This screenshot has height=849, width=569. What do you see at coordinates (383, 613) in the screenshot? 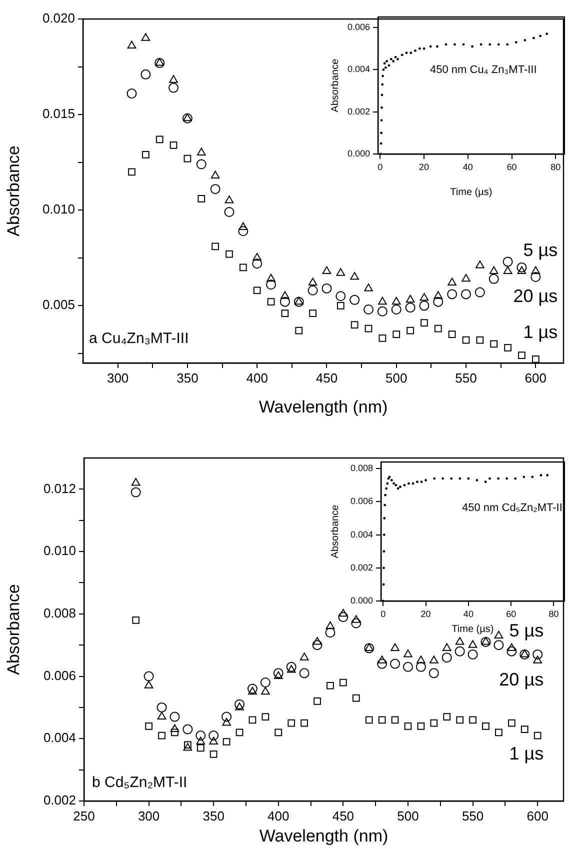
I see `x-tick-label: 0` at bounding box center [383, 613].